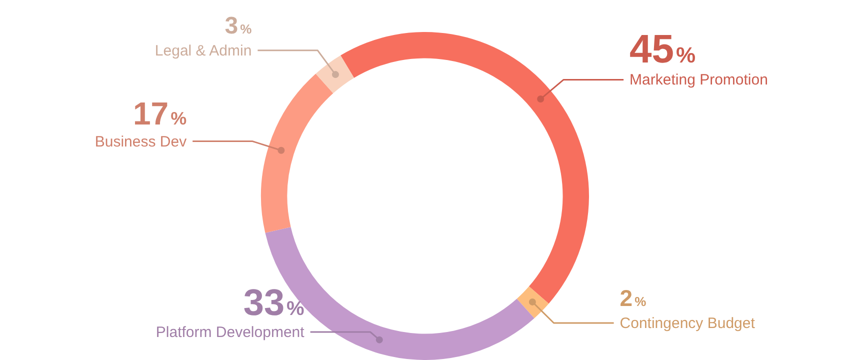 Image resolution: width=850 pixels, height=360 pixels. I want to click on slice-label: Legal & Admin, so click(203, 51).